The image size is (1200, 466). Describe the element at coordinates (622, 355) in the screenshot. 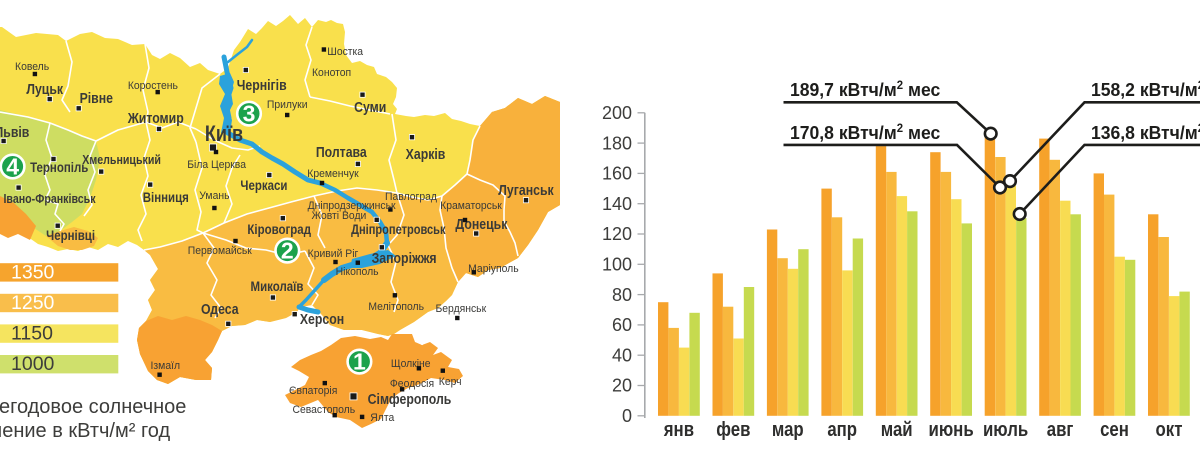

I see `svg-text: 40` at that location.